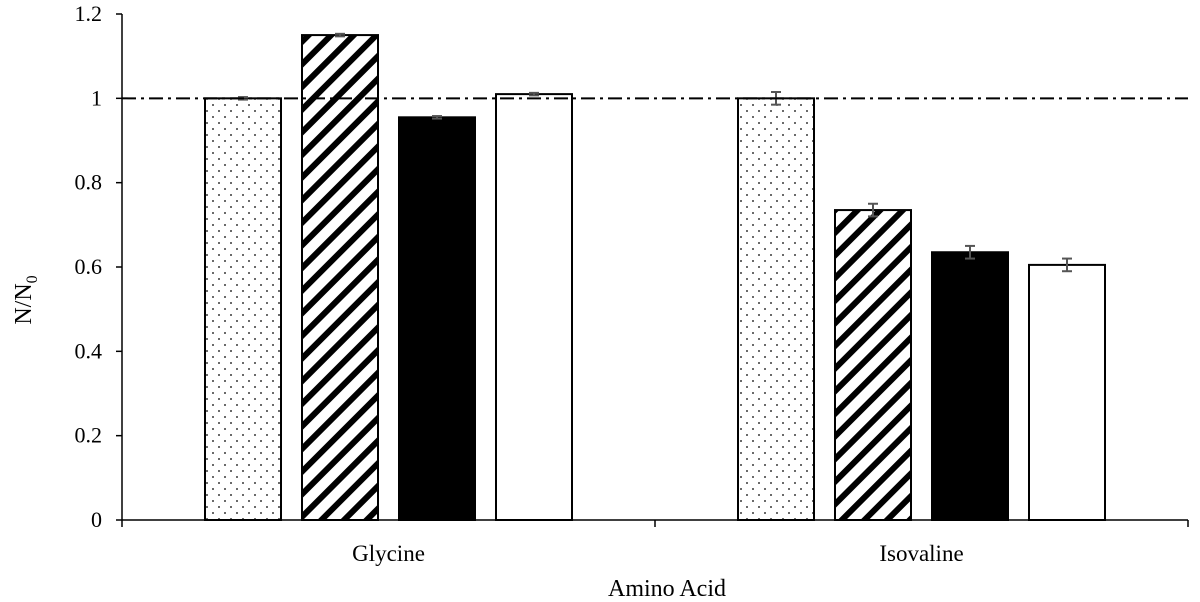 The height and width of the screenshot is (602, 1200). I want to click on y-tick-label: 0.4, so click(89, 350).